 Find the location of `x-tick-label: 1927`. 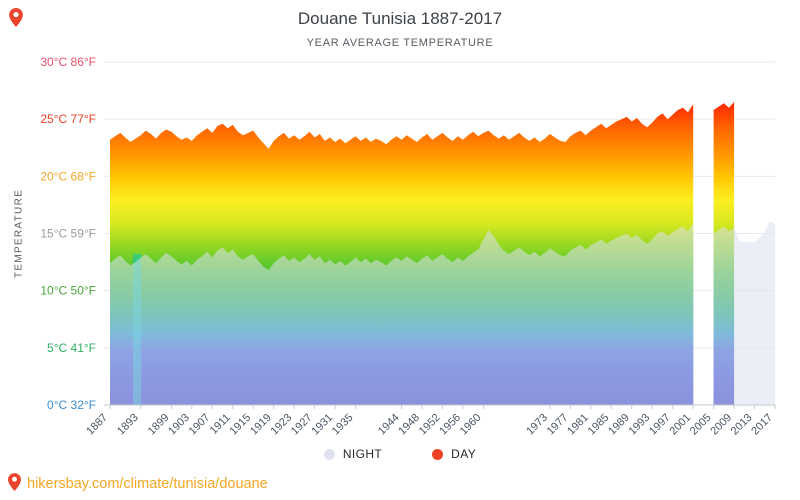

x-tick-label: 1927 is located at coordinates (302, 425).